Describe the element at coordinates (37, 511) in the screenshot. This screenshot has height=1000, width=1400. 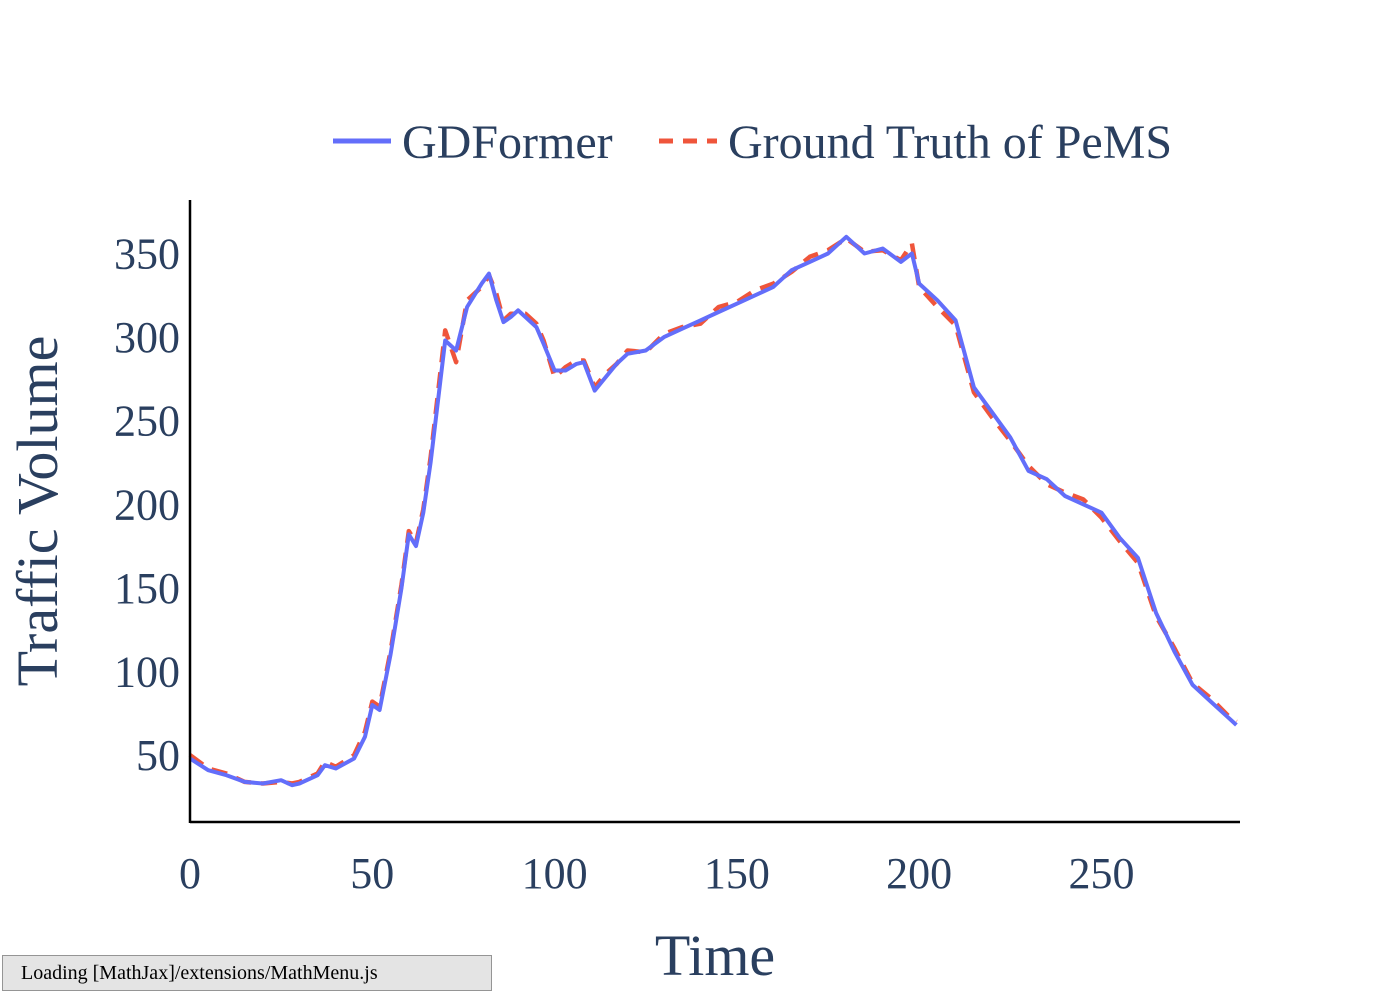
I see `y-axis-title: Traffic Volume` at that location.